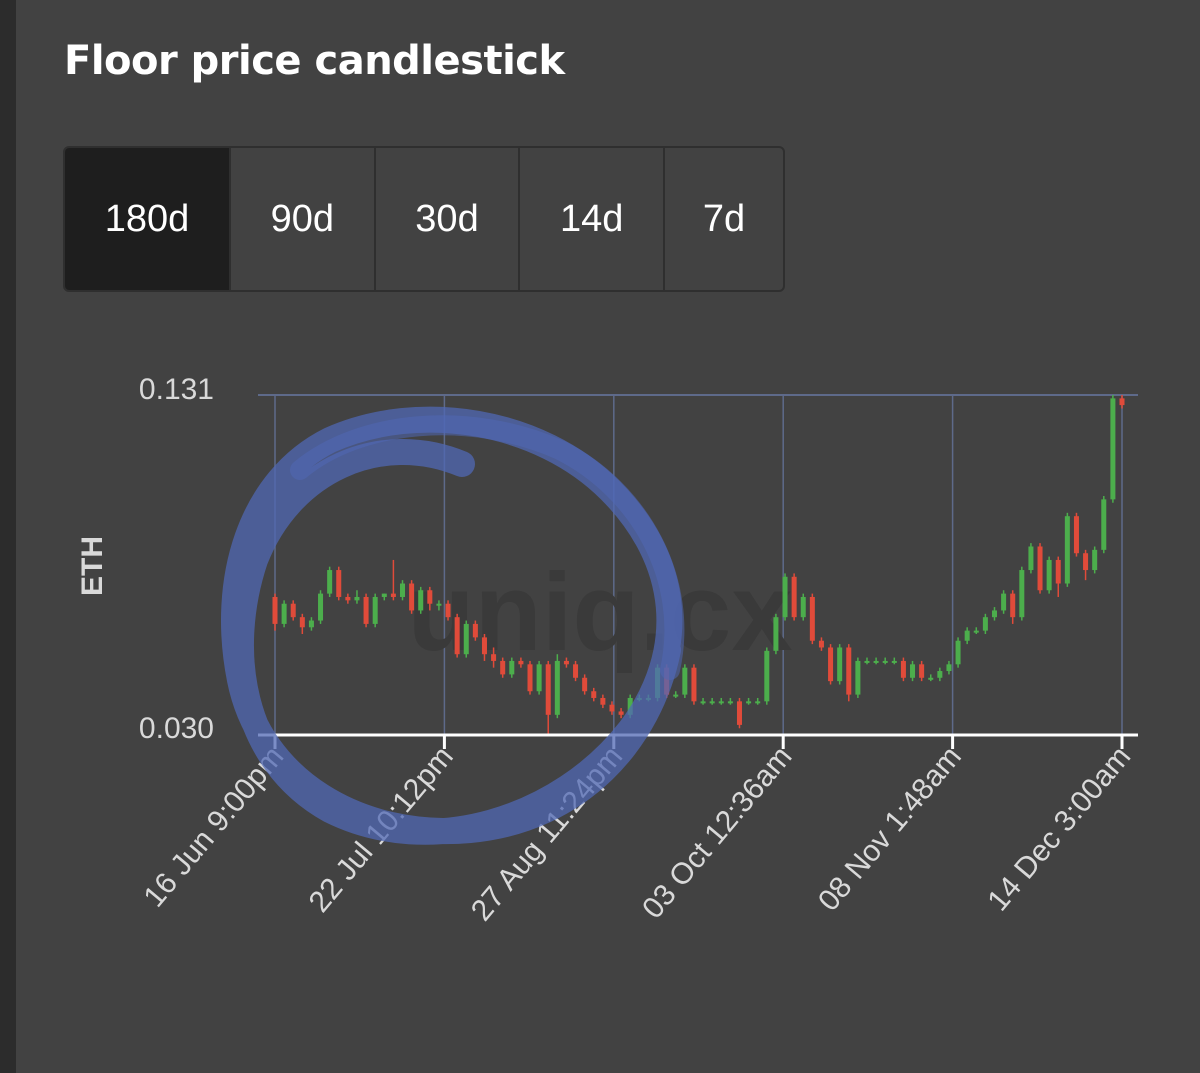 This screenshot has height=1073, width=1200. What do you see at coordinates (717, 832) in the screenshot?
I see `x-tick-label: 03 Oct 12:36am` at bounding box center [717, 832].